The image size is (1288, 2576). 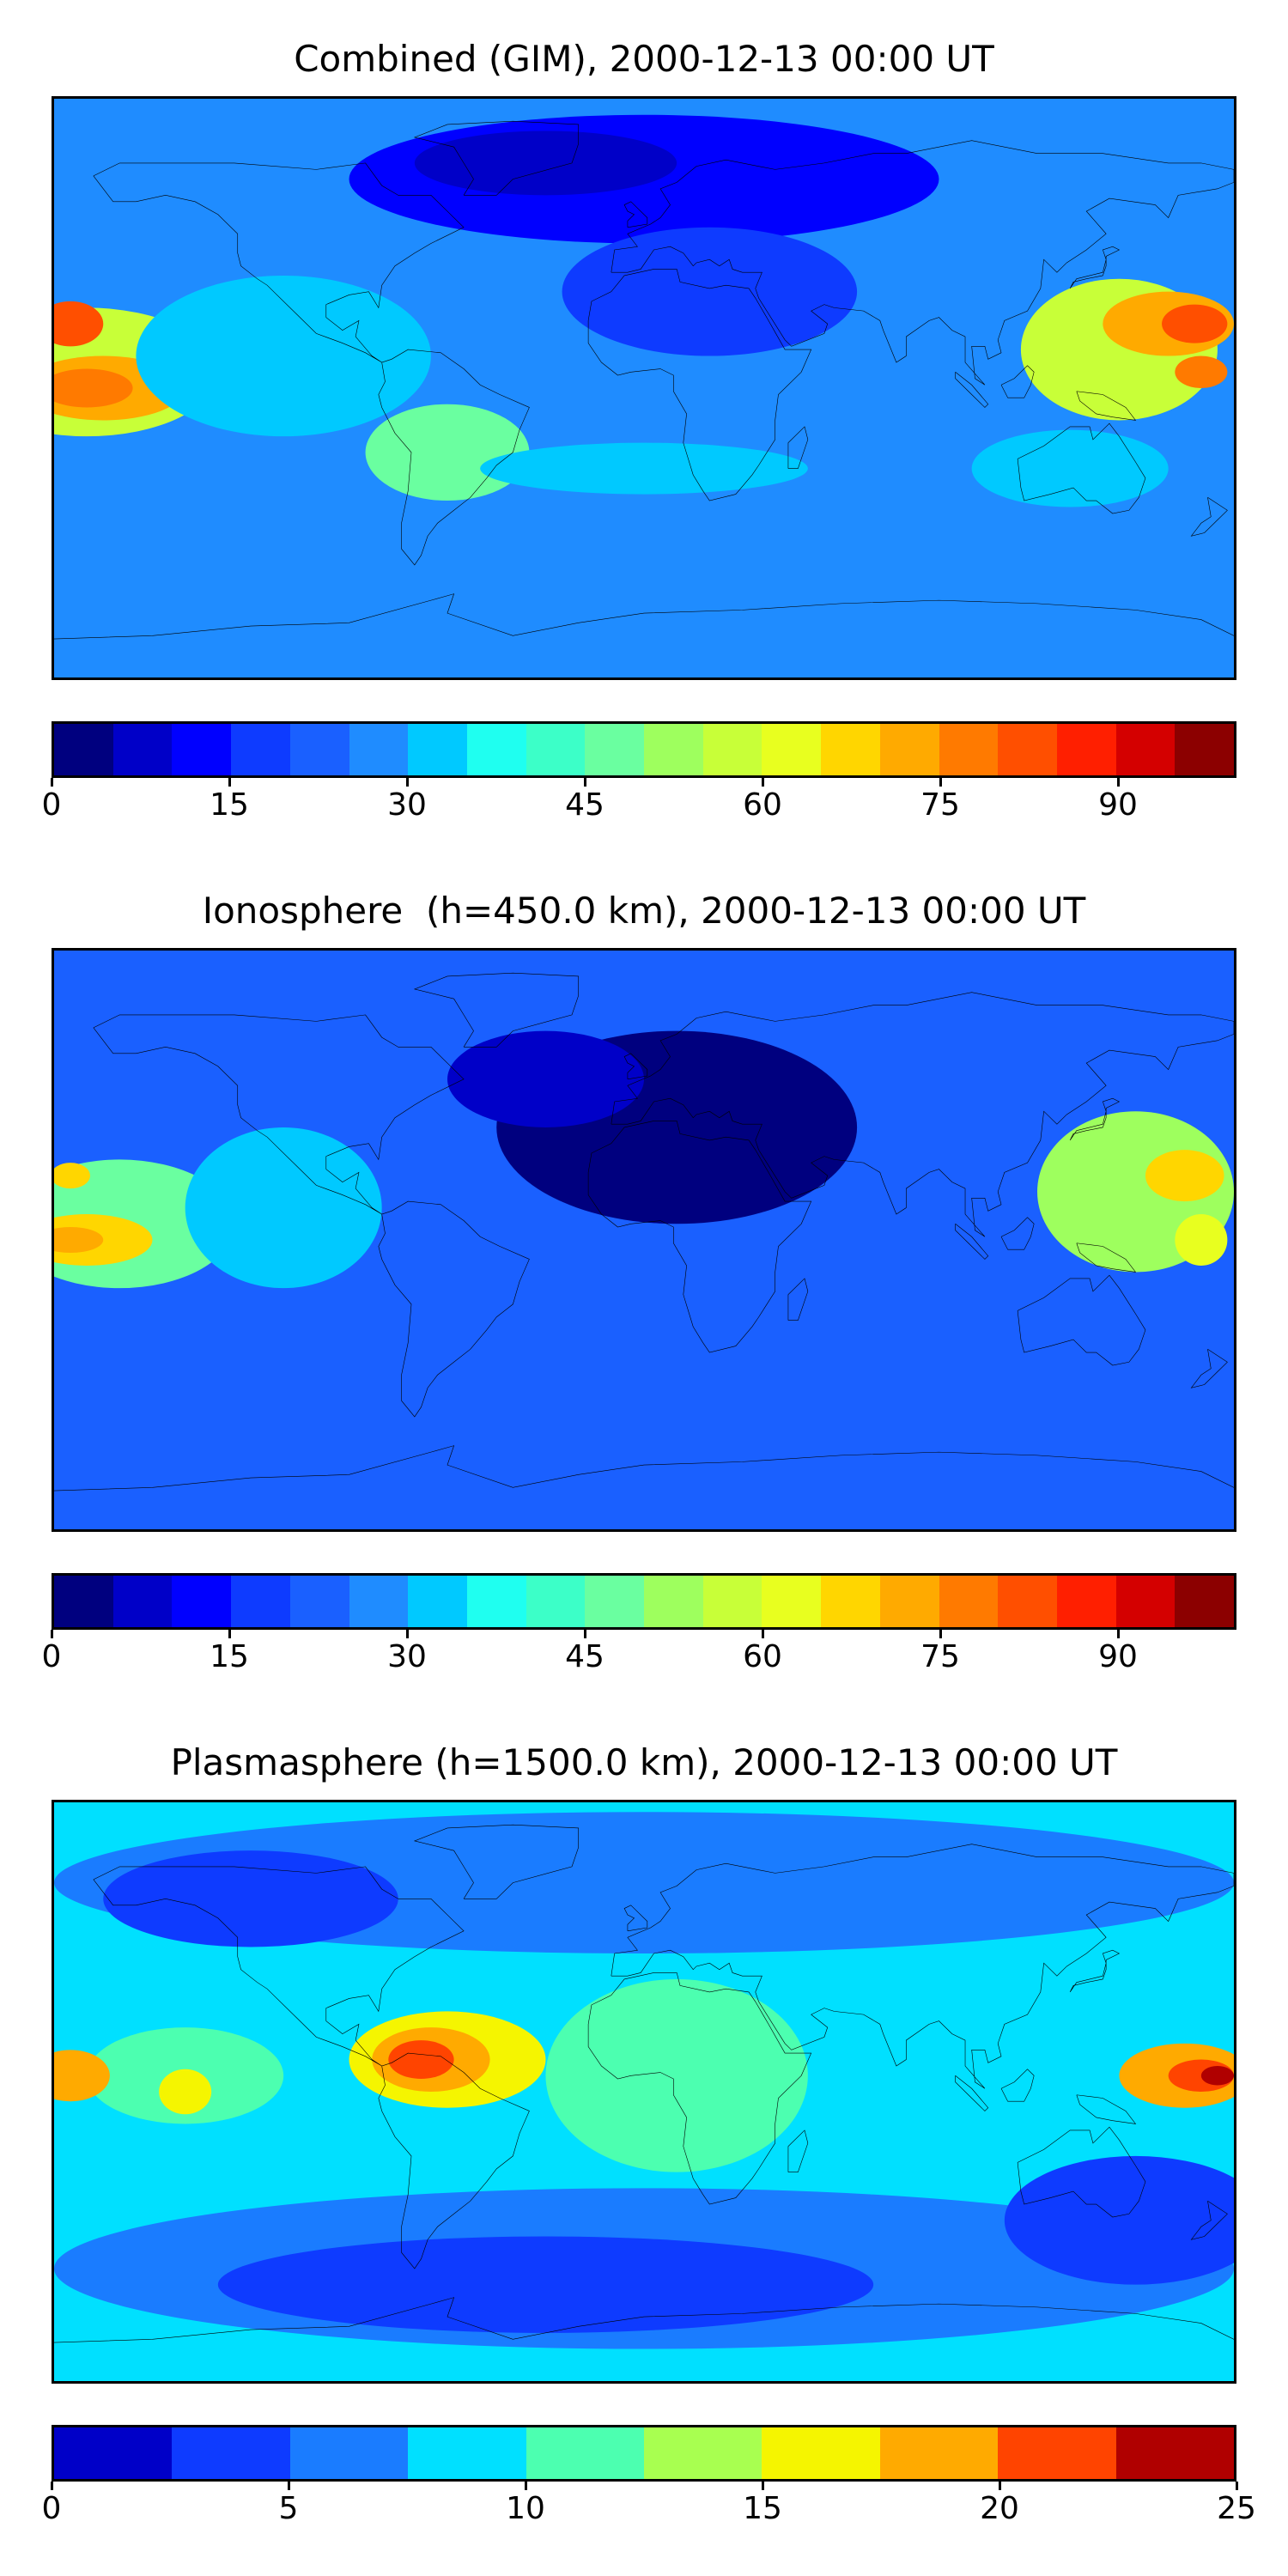 I want to click on colorbar-tick-label: 60, so click(x=762, y=805).